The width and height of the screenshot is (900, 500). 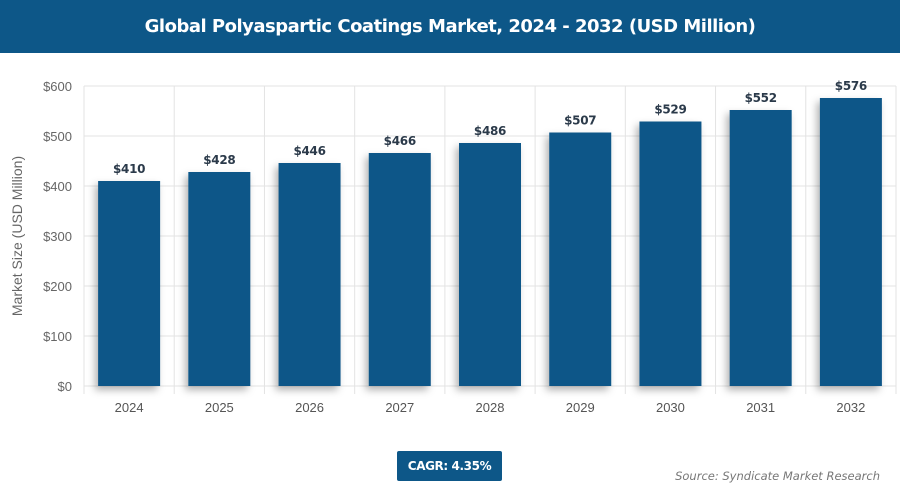 What do you see at coordinates (219, 160) in the screenshot?
I see `data-label: $428` at bounding box center [219, 160].